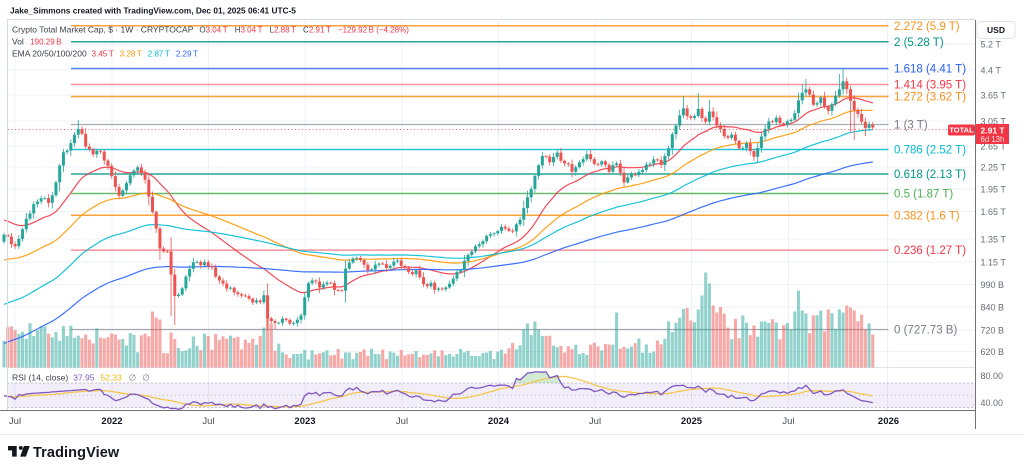 This screenshot has height=473, width=1024. Describe the element at coordinates (930, 70) in the screenshot. I see `svg-text: 1.618 (4.41 T)` at that location.